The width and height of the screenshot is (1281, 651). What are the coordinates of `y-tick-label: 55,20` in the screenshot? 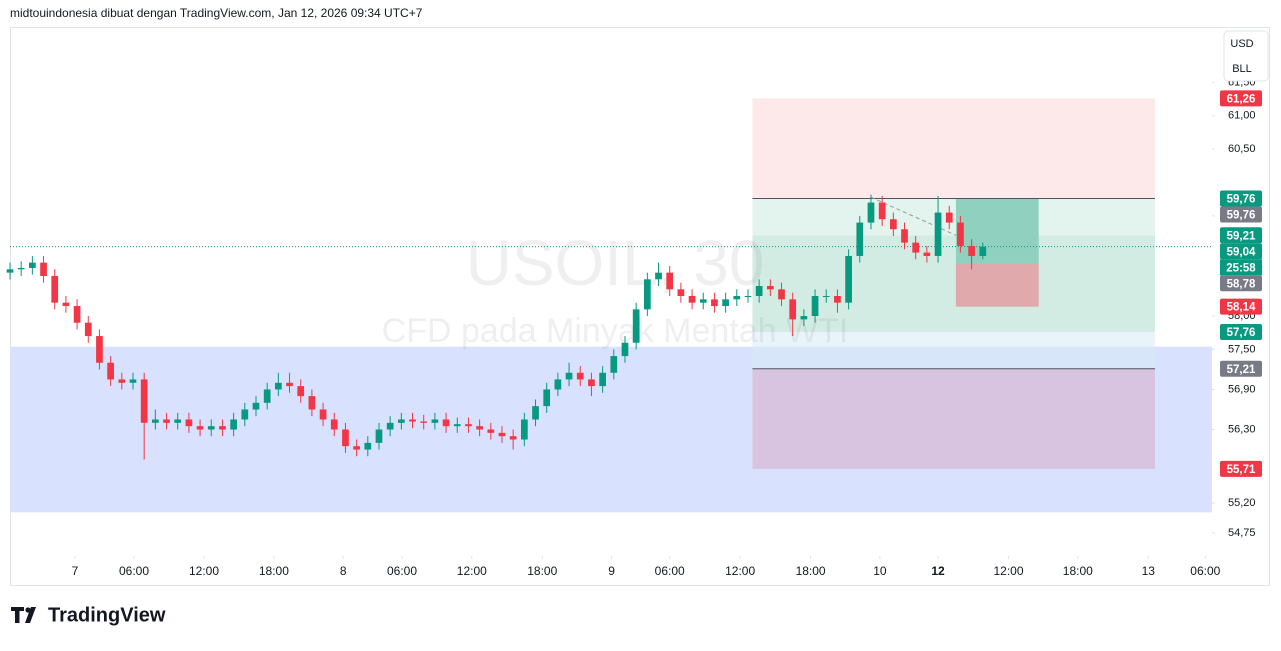 It's located at (1242, 503).